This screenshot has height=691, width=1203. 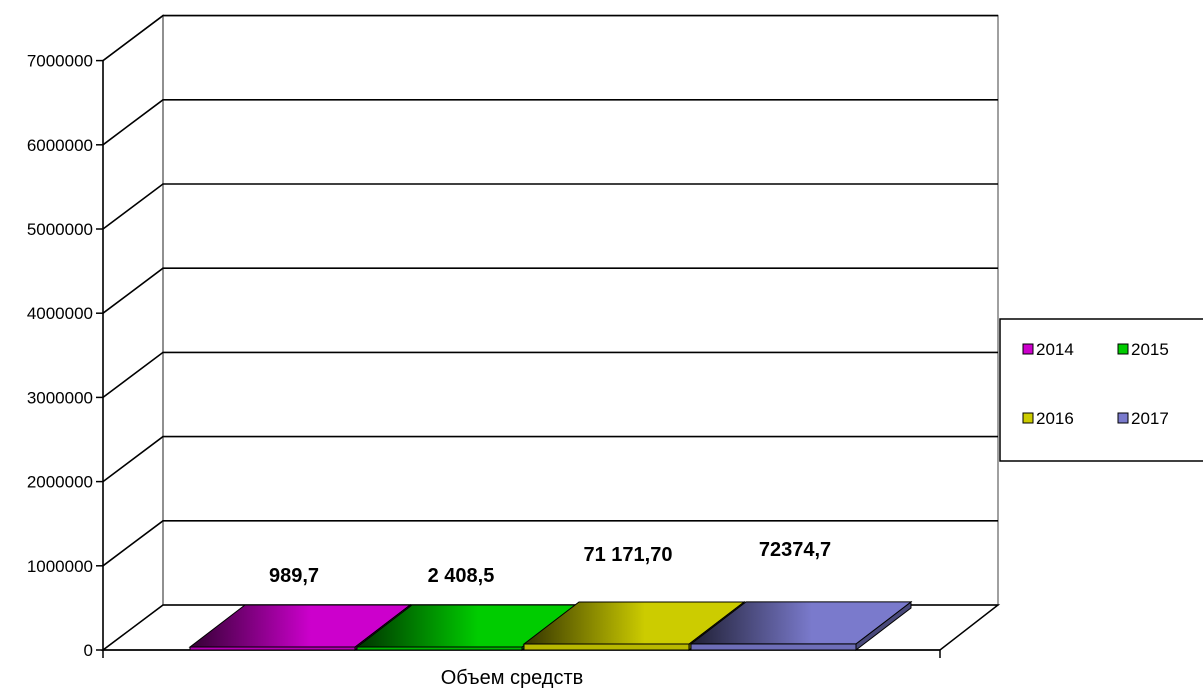 I want to click on legend-box, so click(x=1101, y=390).